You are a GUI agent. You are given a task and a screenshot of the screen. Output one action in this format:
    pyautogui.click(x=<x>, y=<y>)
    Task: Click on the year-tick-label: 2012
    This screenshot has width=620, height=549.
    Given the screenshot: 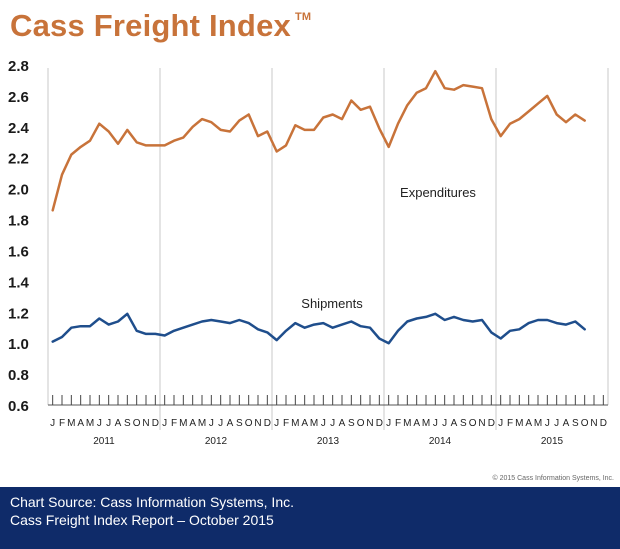 What is the action you would take?
    pyautogui.click(x=216, y=441)
    